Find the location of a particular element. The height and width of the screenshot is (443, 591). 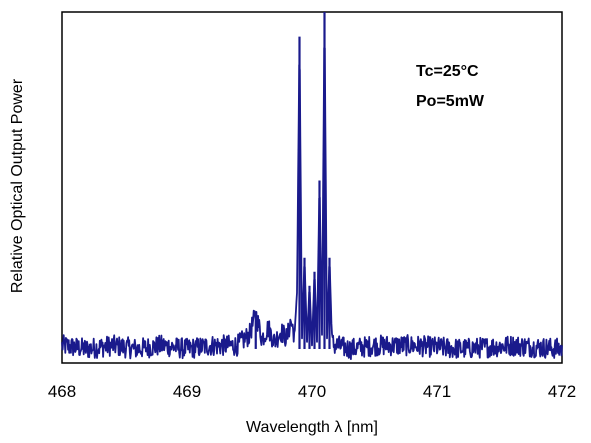

x-tick-label: 469 is located at coordinates (187, 391).